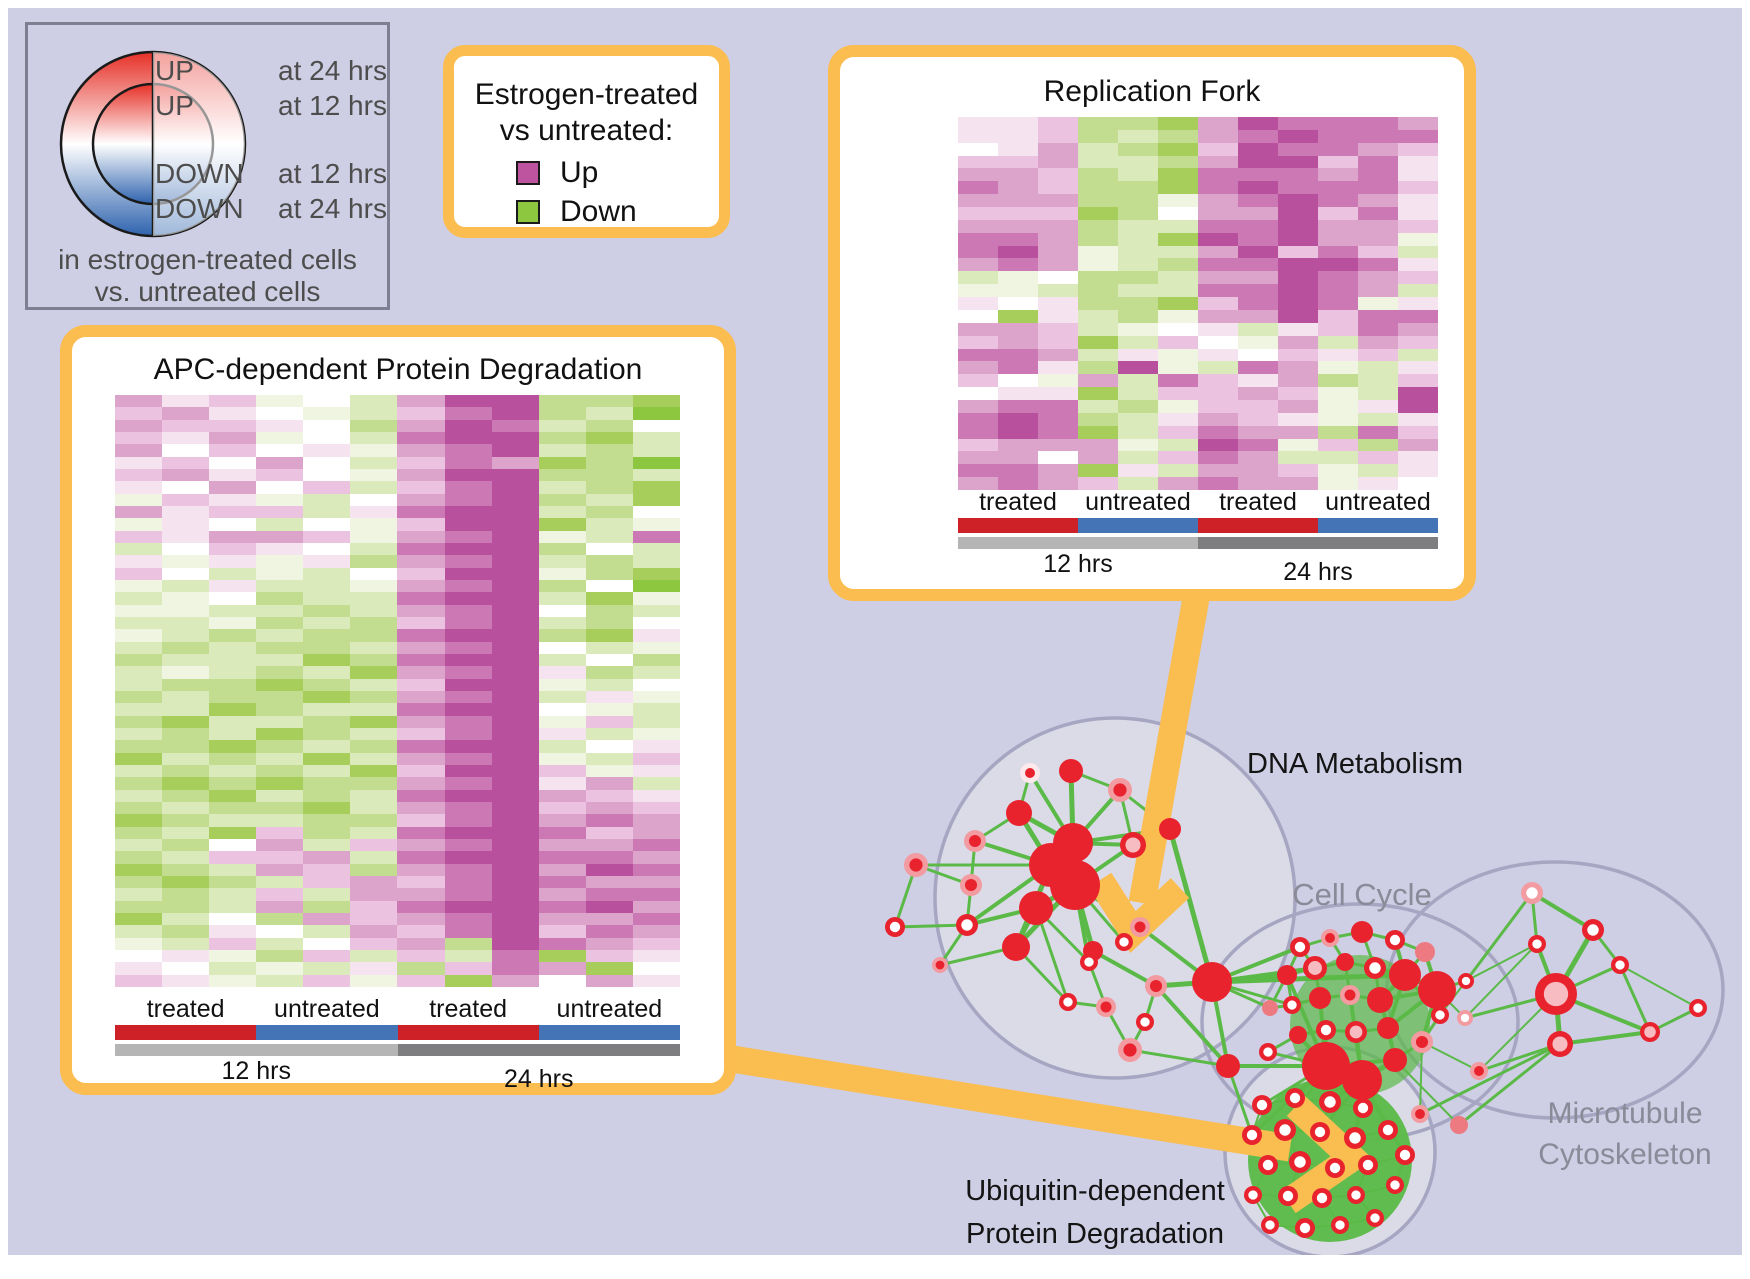 This screenshot has width=1750, height=1279. What do you see at coordinates (1362, 894) in the screenshot?
I see `cluster-label-cell-cycle: Cell Cycle` at bounding box center [1362, 894].